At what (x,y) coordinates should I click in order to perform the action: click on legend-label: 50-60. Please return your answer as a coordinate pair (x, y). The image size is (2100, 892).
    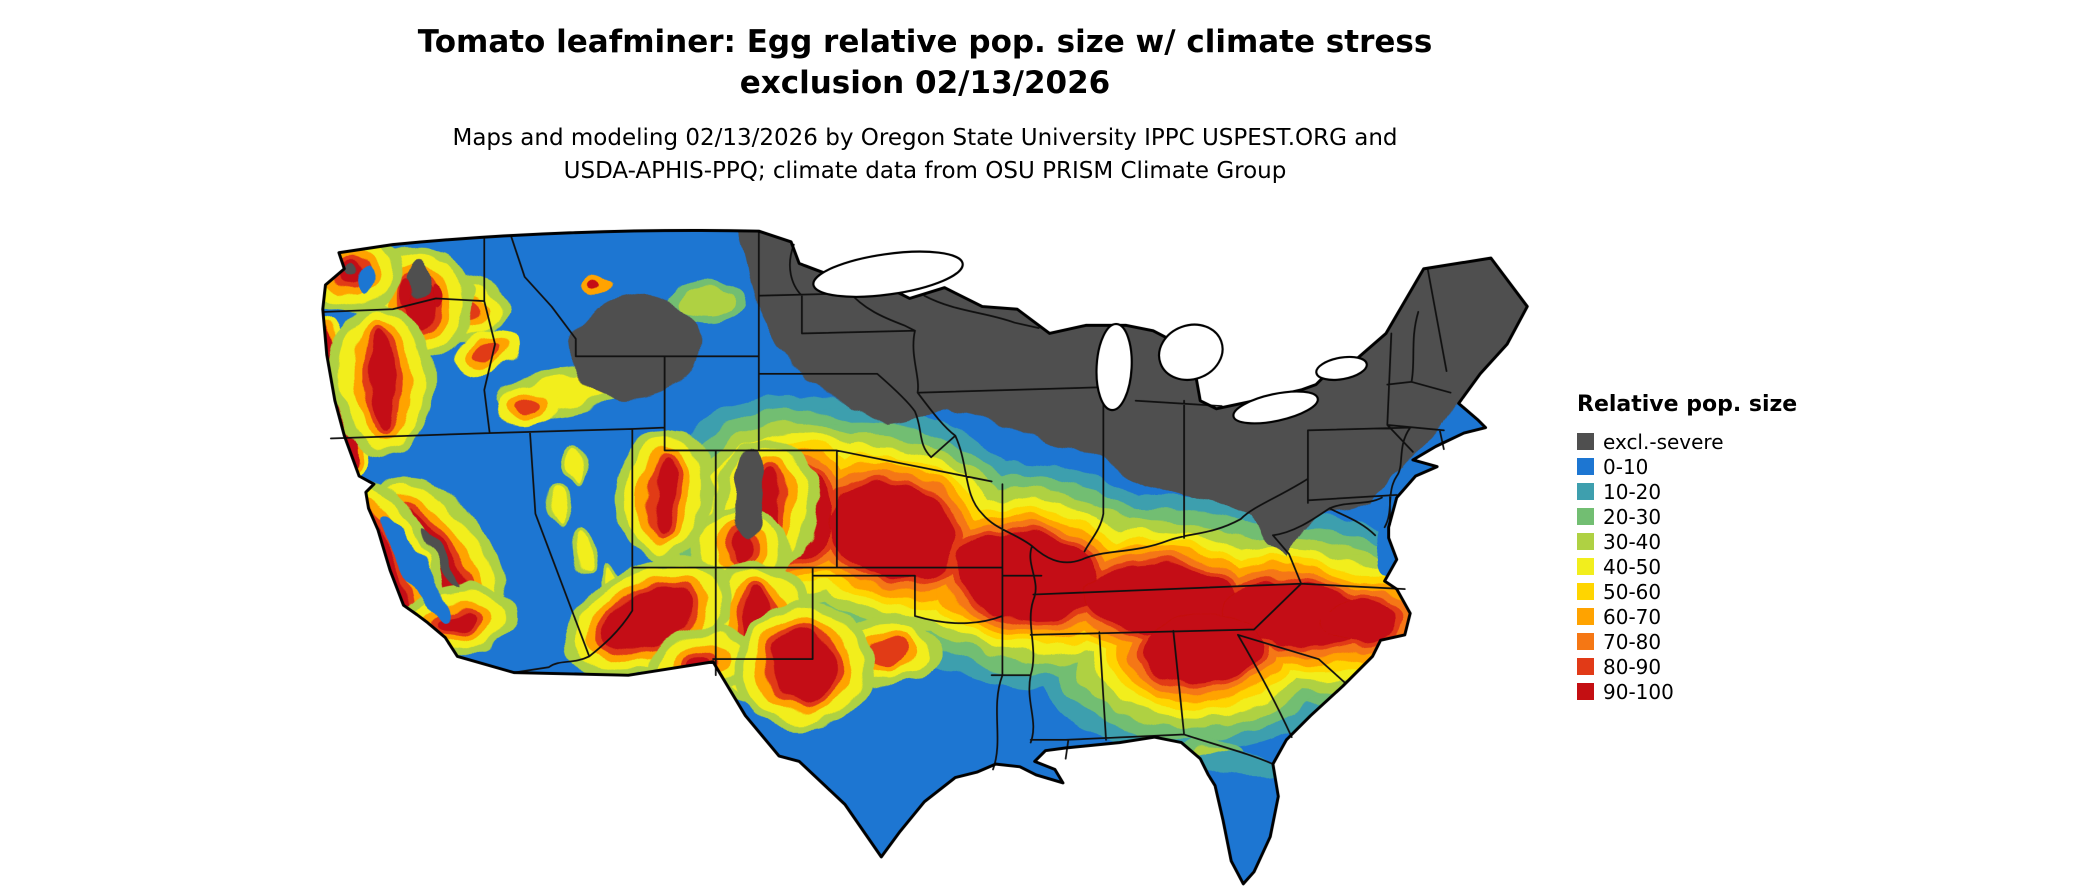
    Looking at the image, I should click on (1632, 591).